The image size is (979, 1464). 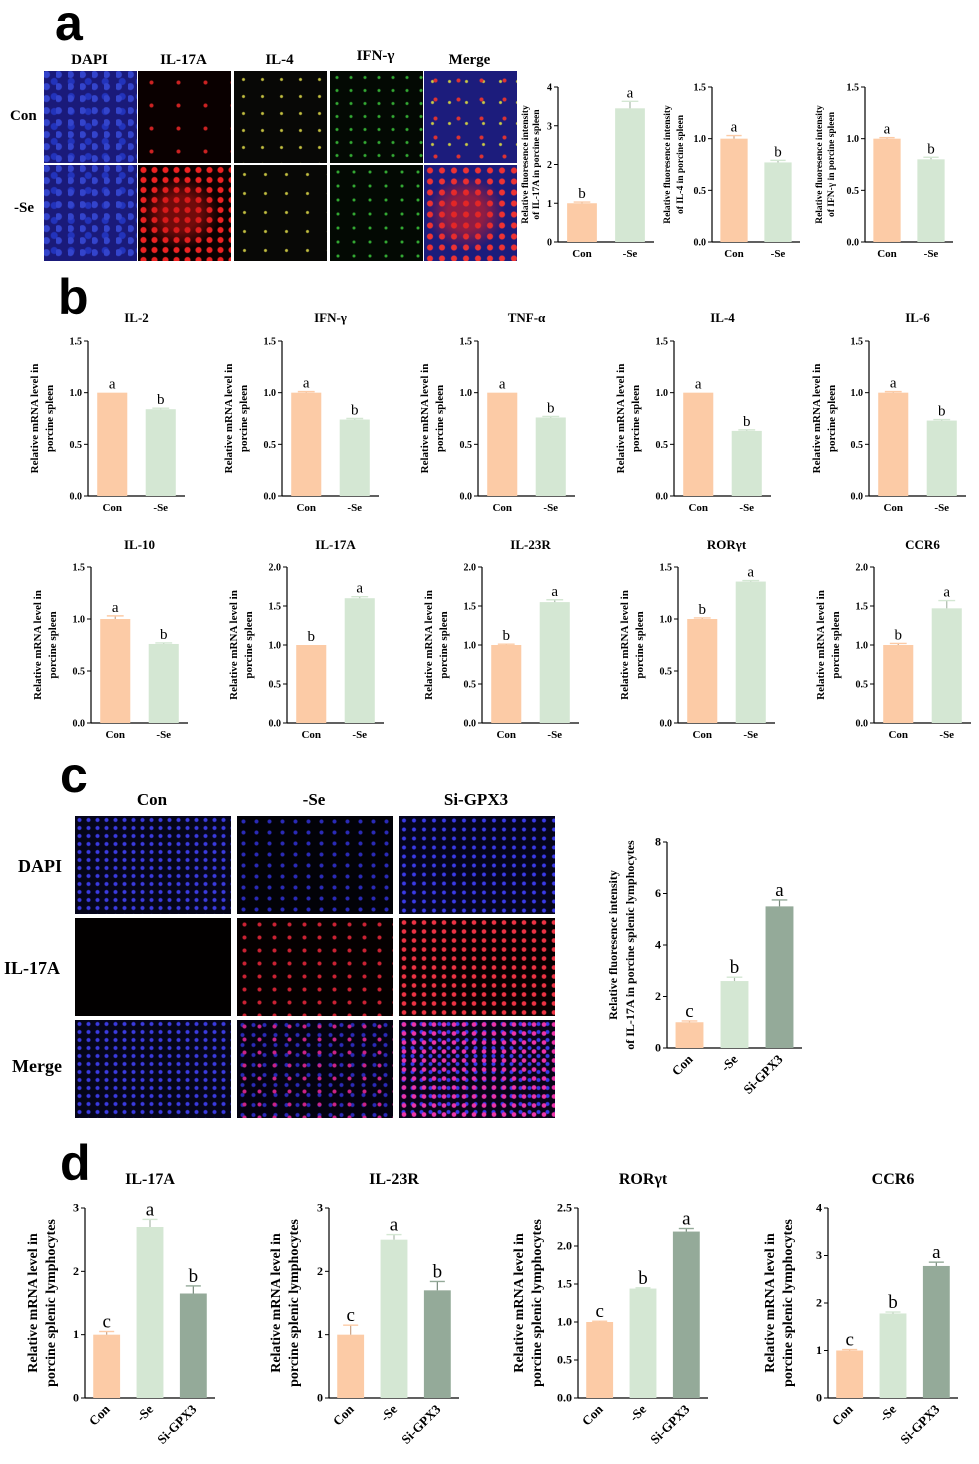 I want to click on micrograph-il17a-con, so click(x=184, y=117).